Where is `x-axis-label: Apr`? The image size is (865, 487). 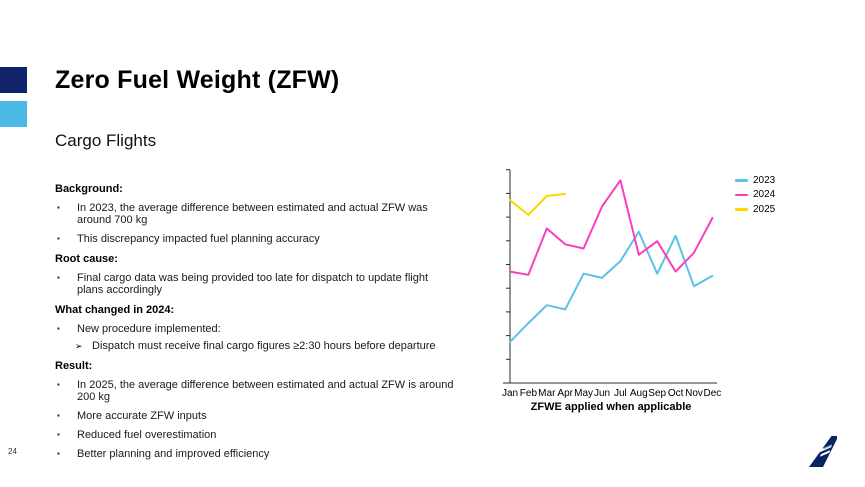
x-axis-label: Apr is located at coordinates (565, 393).